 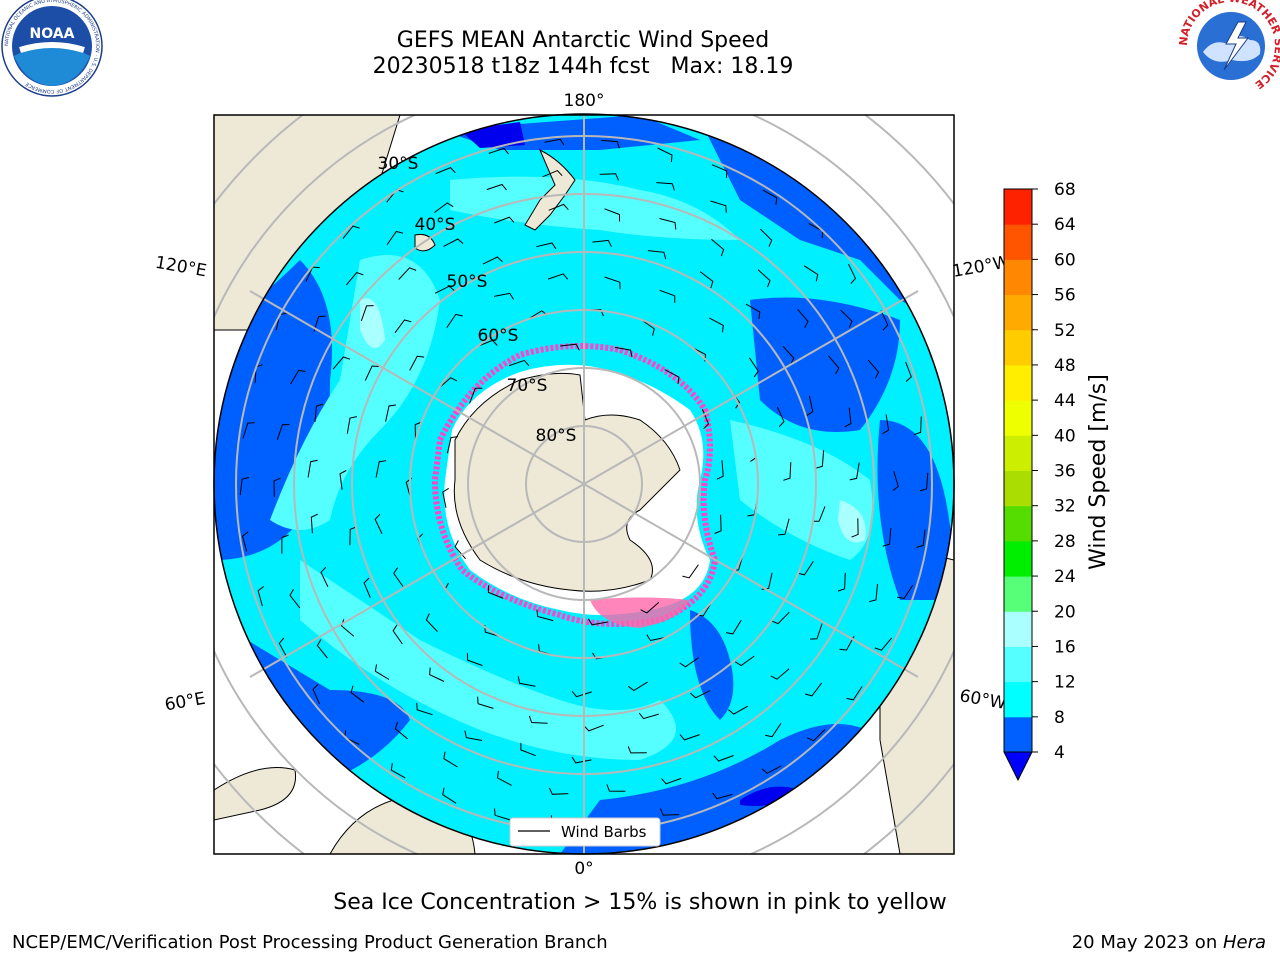 I want to click on lat-label-50s: 50°S, so click(x=467, y=282).